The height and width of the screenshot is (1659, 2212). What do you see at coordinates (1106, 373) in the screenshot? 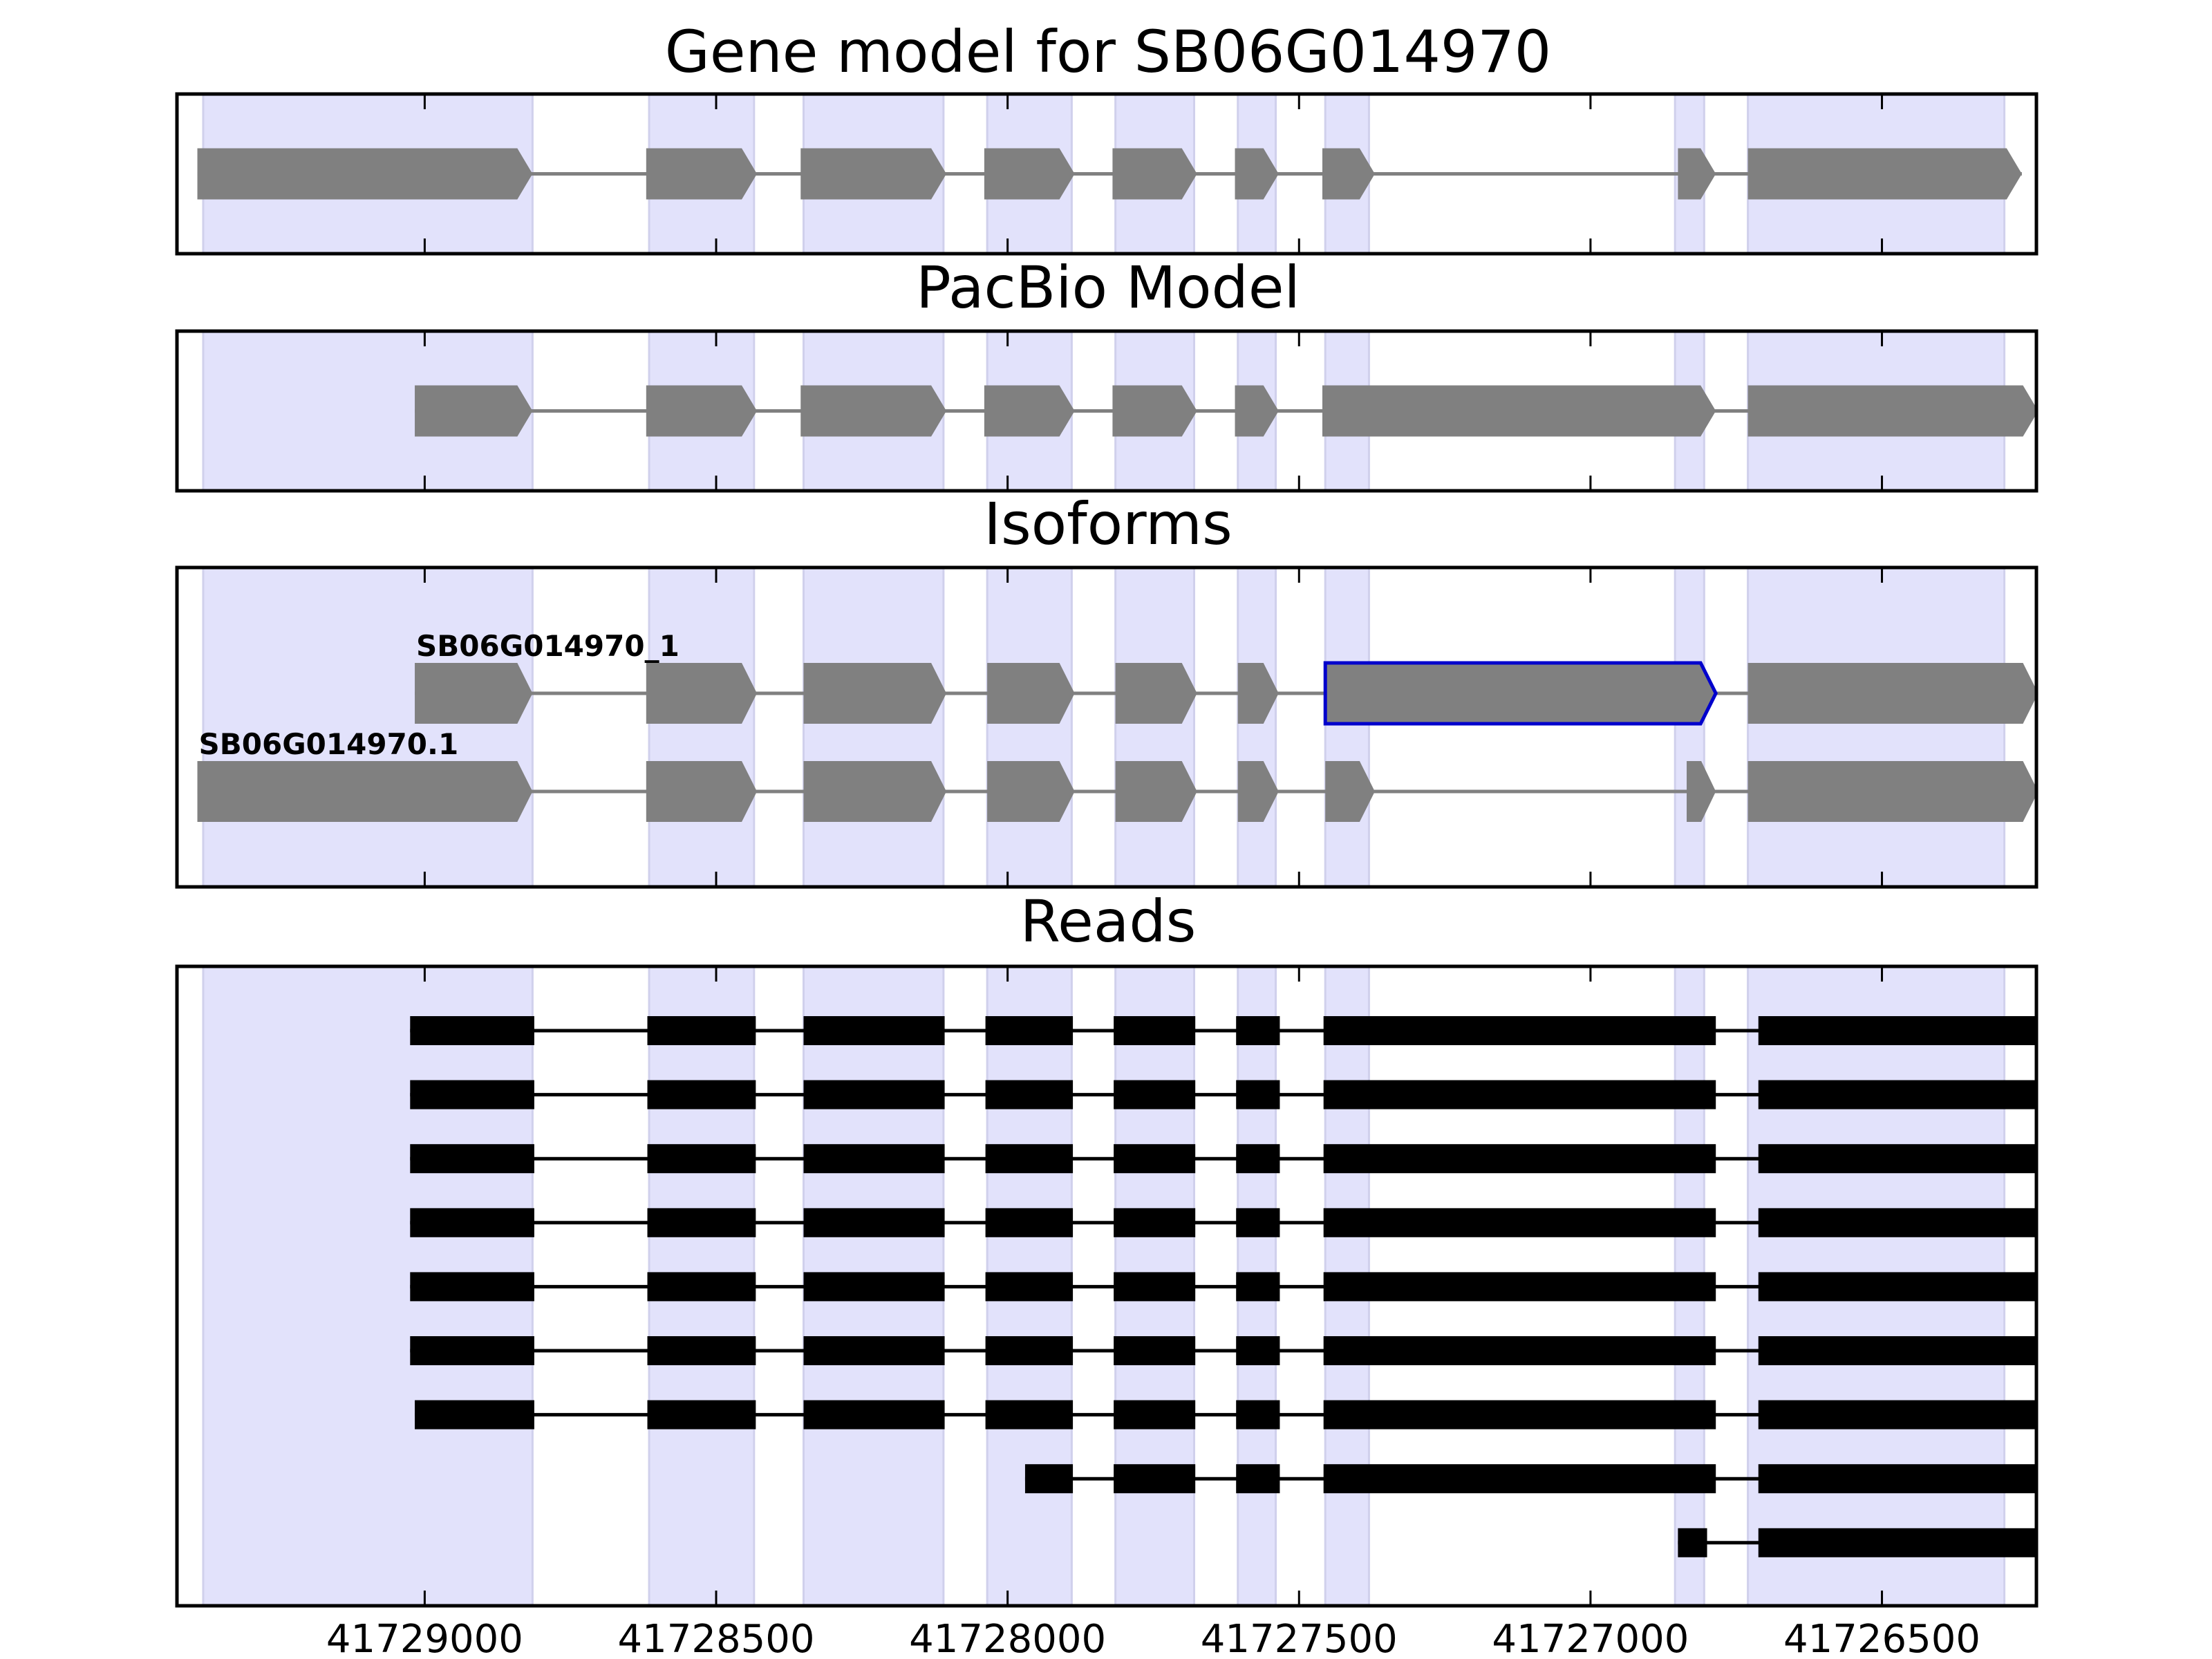
I see `pacbio-model-panel: PacBio Model` at bounding box center [1106, 373].